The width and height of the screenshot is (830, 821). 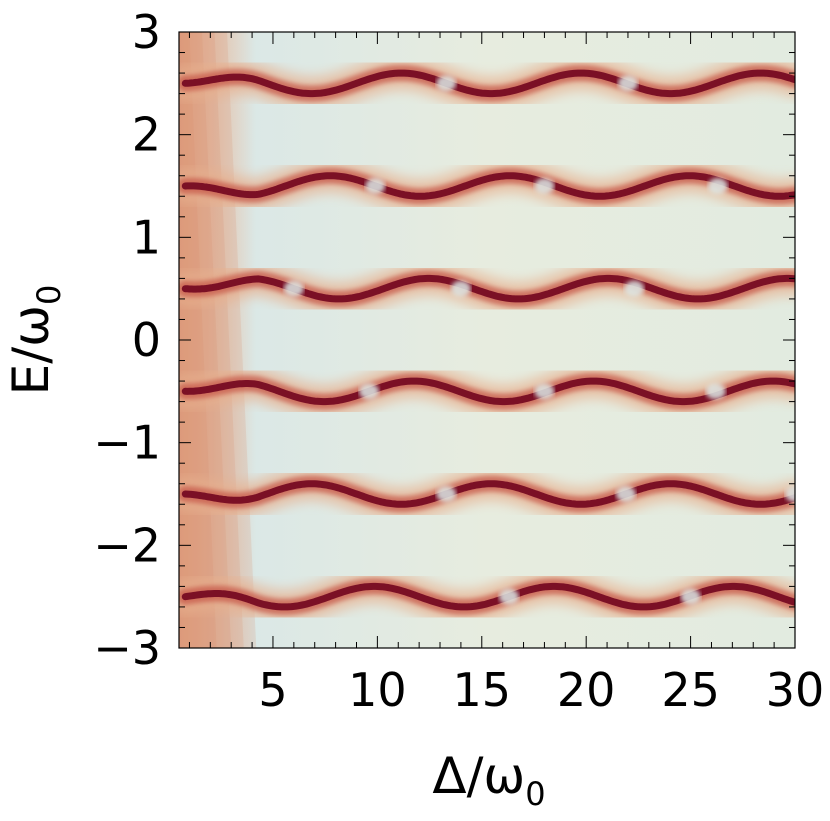 What do you see at coordinates (146, 237) in the screenshot?
I see `y-tick-label: 1` at bounding box center [146, 237].